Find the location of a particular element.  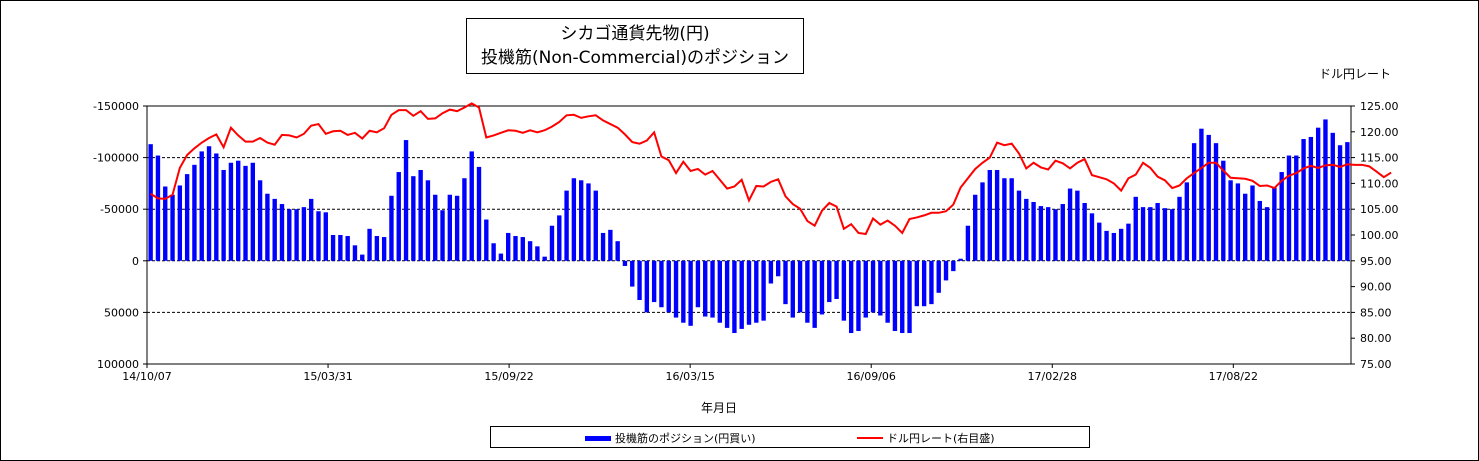

x-tick-label: 15/09/22 is located at coordinates (508, 376).